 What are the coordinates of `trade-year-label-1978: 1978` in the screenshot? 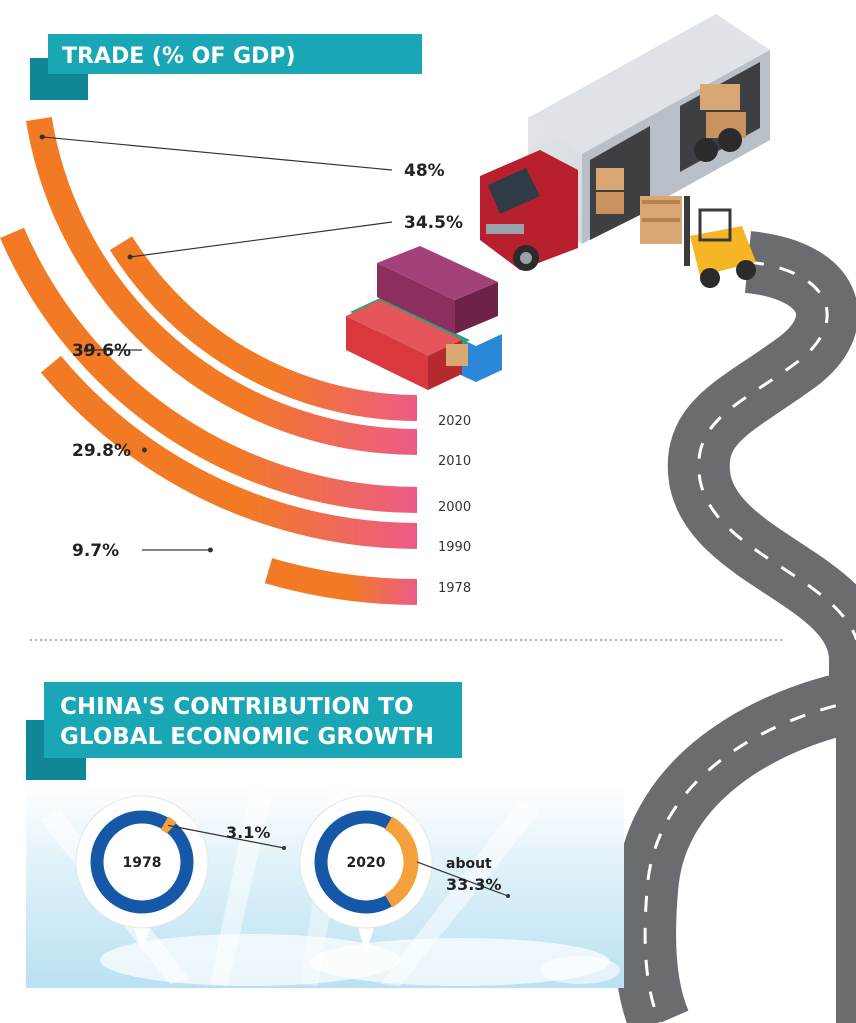 It's located at (454, 588).